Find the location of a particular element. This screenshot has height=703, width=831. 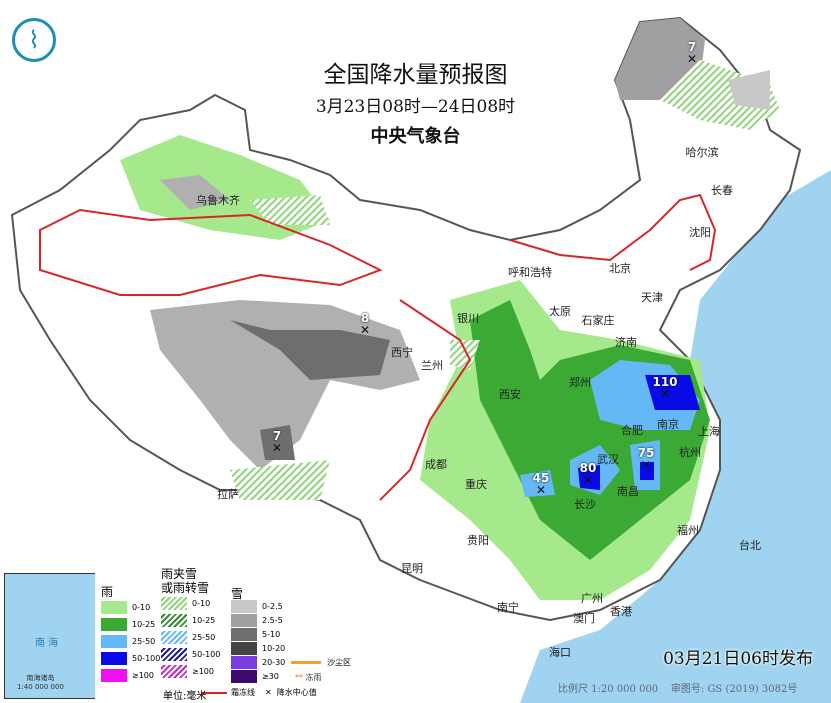

city-label: 长春 is located at coordinates (722, 190).